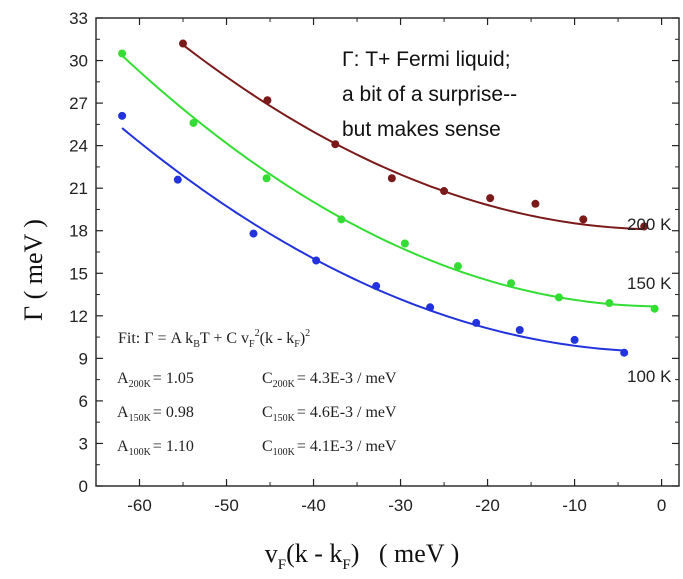 Image resolution: width=683 pixels, height=579 pixels. What do you see at coordinates (226, 505) in the screenshot?
I see `x-tick-label: -50` at bounding box center [226, 505].